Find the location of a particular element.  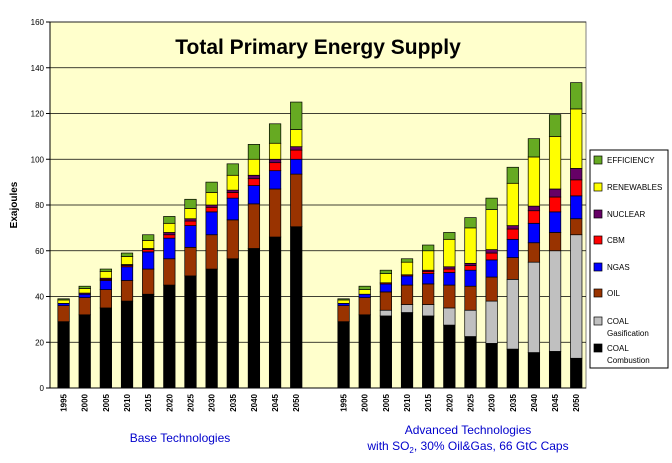

x-tick-label: 2025 is located at coordinates (190, 402).